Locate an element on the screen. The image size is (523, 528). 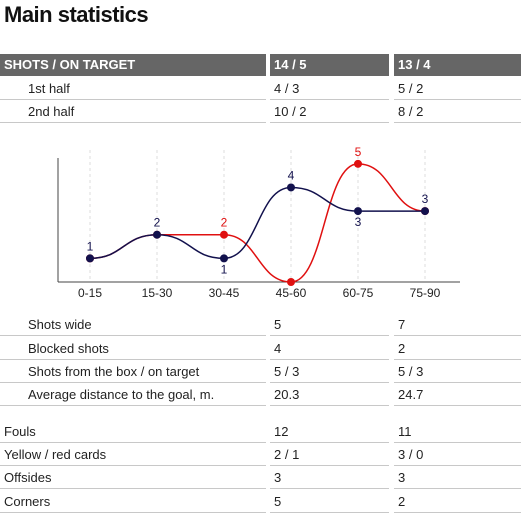
table-row: Blocked shots 4 2 is located at coordinates (260, 349).